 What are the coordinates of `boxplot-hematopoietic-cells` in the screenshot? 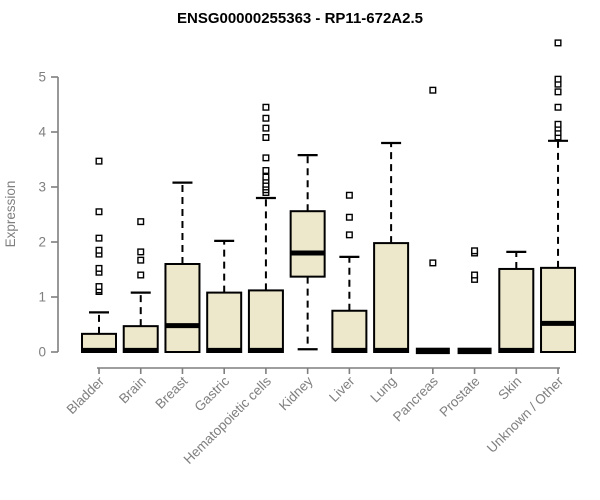 It's located at (265, 228).